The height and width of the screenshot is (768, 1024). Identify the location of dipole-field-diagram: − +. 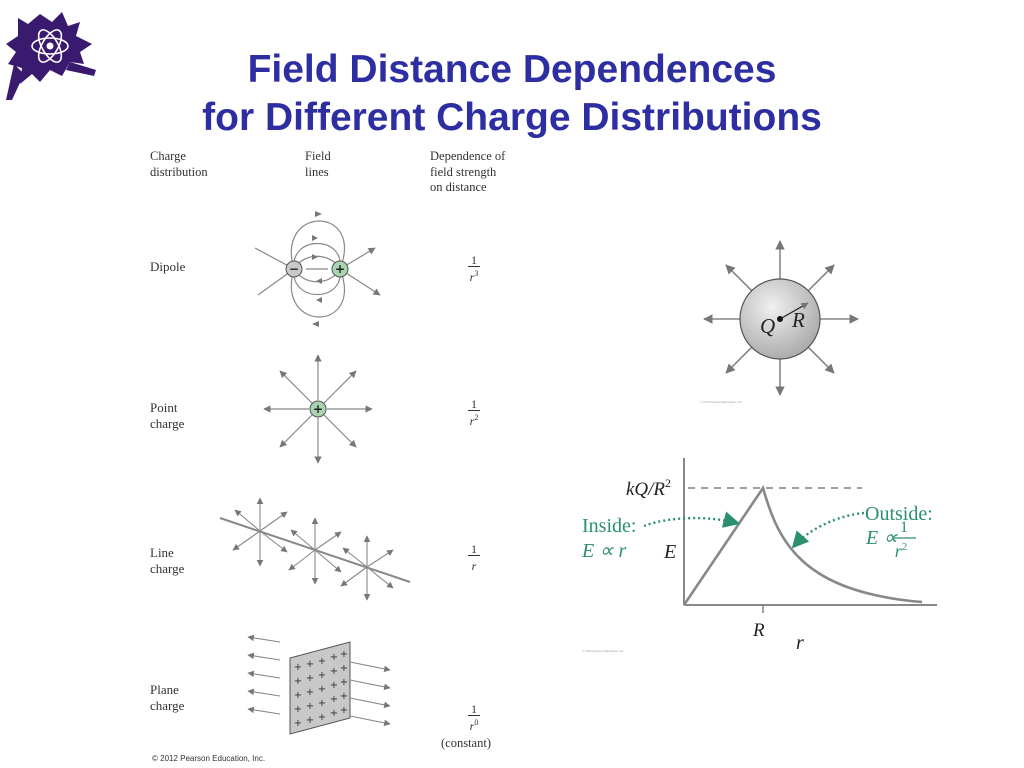
(317, 269).